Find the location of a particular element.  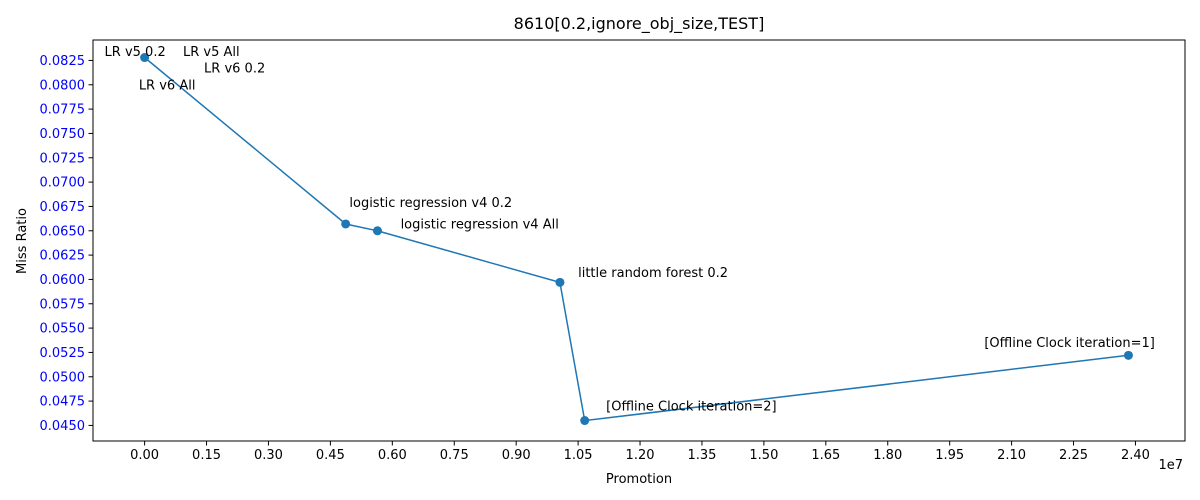

x-tick-label: 2.40 is located at coordinates (1135, 455).